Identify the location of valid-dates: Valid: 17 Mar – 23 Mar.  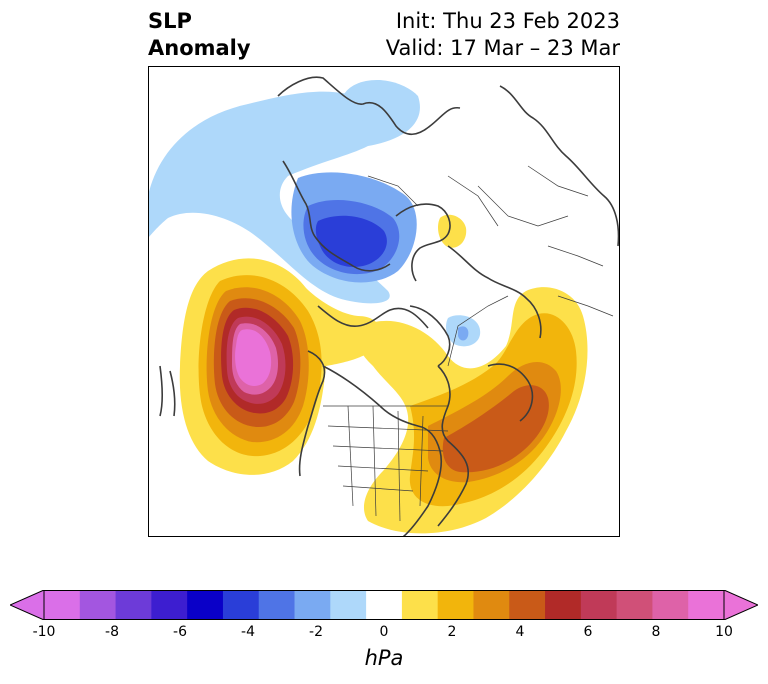
(502, 48).